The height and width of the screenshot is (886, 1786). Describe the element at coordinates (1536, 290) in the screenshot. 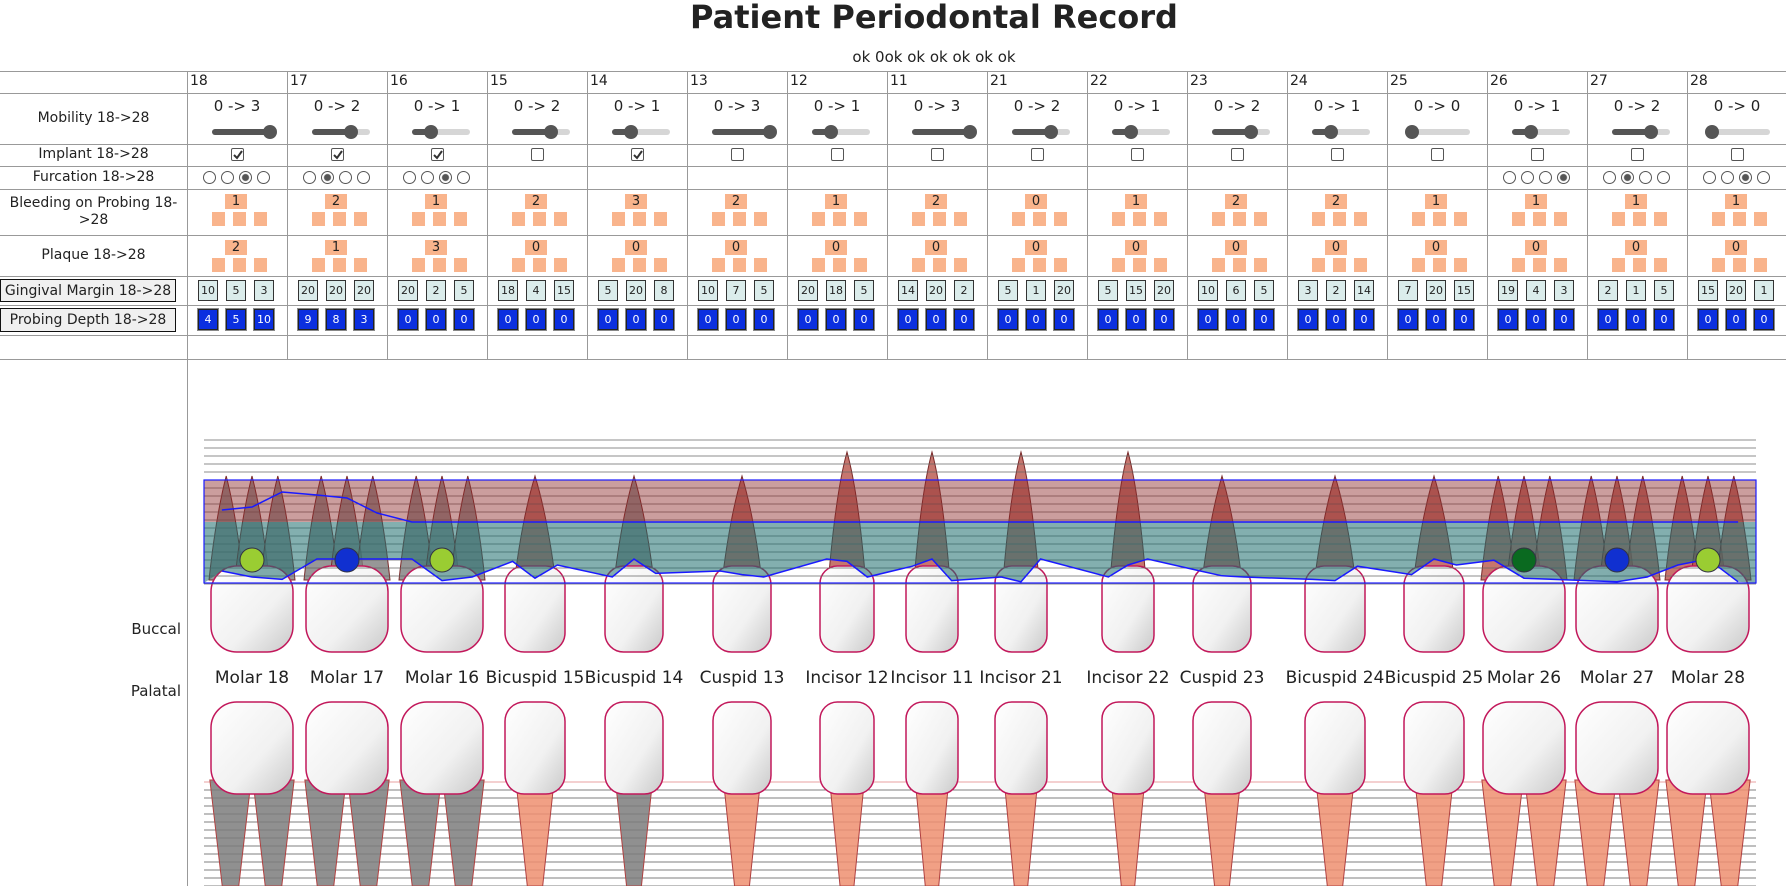

I see `gingival-margin-input: 4` at that location.